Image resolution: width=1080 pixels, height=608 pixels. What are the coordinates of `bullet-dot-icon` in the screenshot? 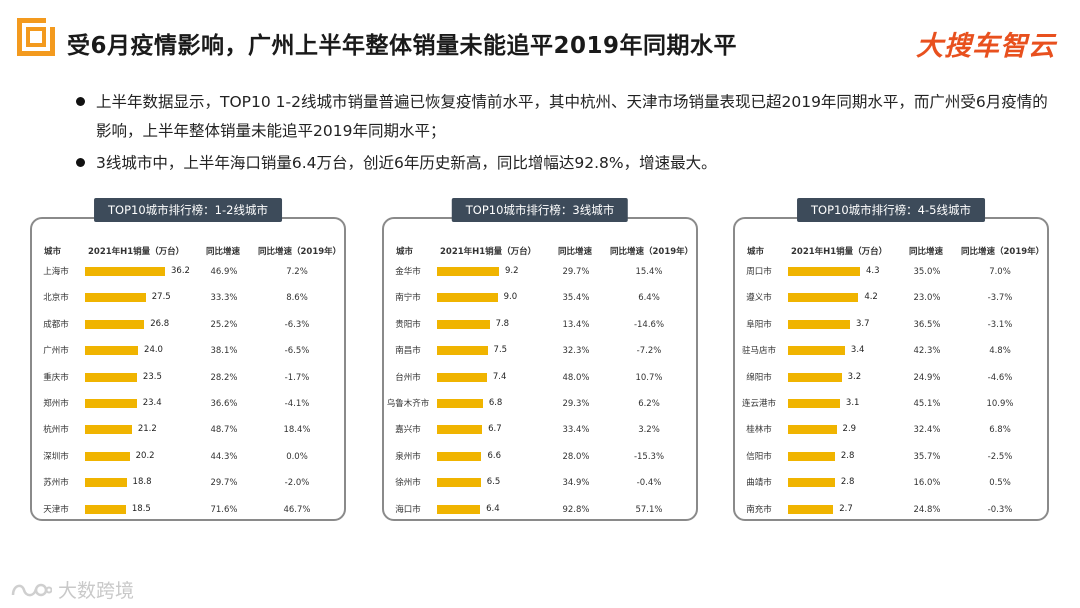 It's located at (80, 101).